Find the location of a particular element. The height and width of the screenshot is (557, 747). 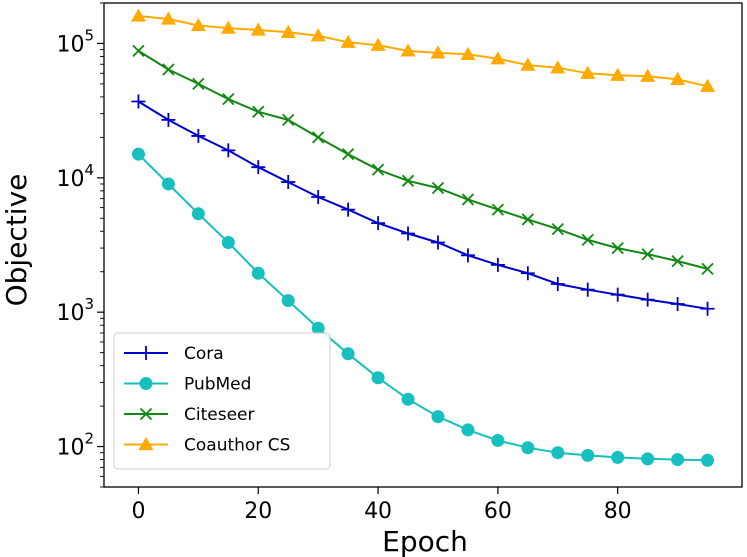

series-line is located at coordinates (423, 51).